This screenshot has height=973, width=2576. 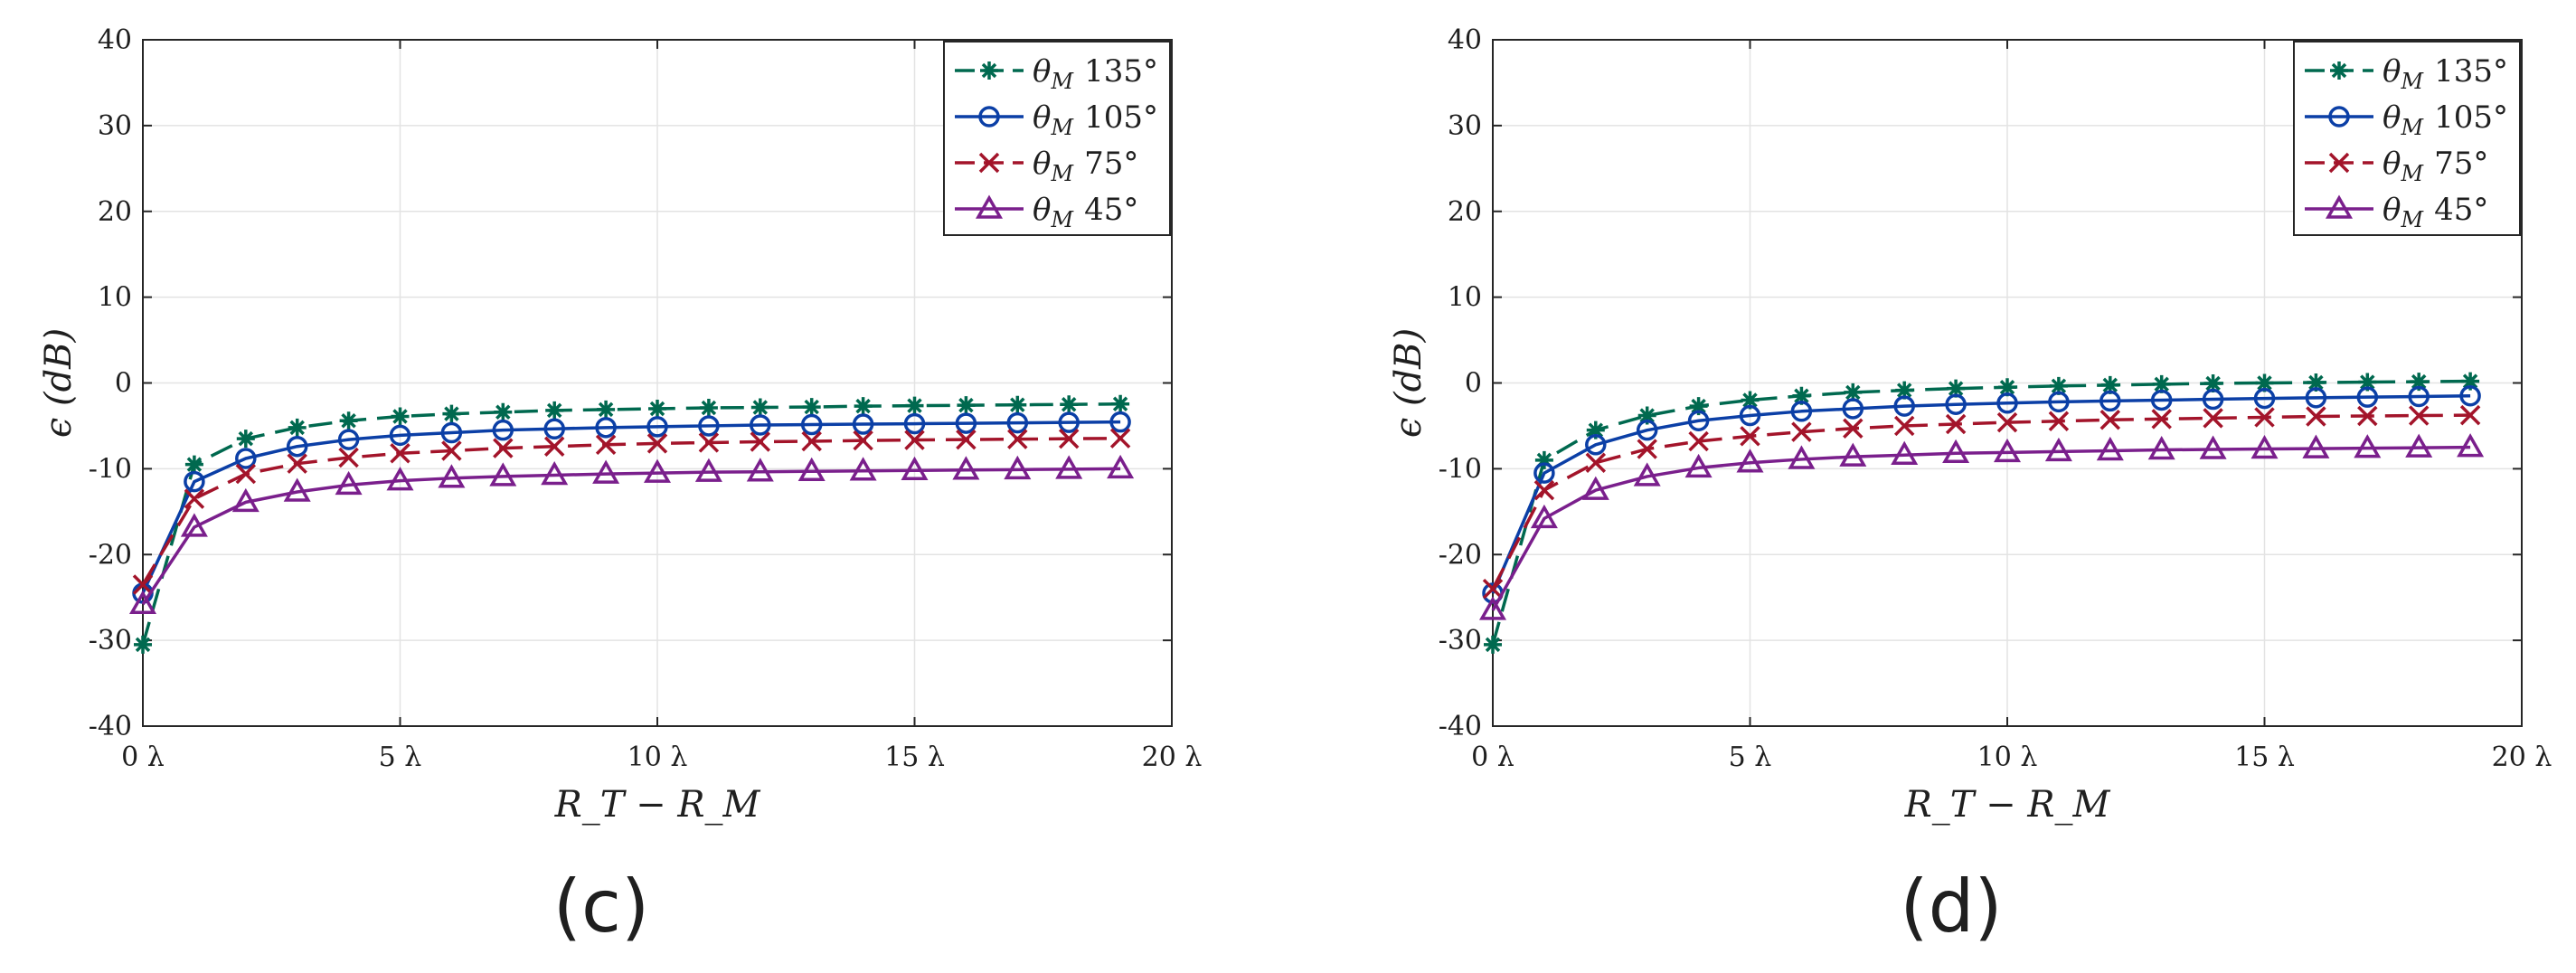 What do you see at coordinates (1460, 555) in the screenshot?
I see `y-tick-label: -20` at bounding box center [1460, 555].